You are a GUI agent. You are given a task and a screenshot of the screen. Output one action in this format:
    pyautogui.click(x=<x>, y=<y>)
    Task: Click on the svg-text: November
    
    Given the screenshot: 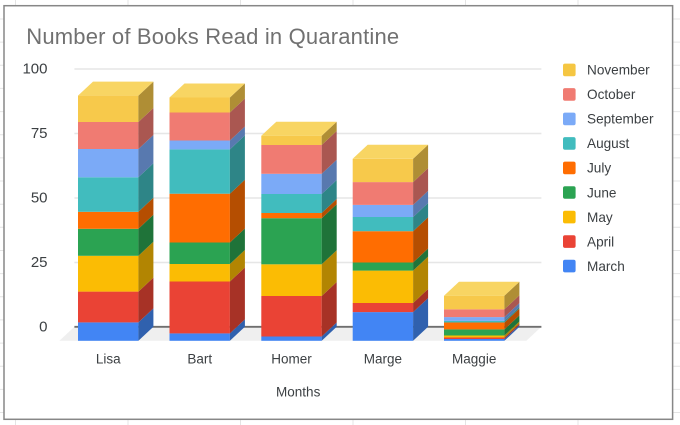 What is the action you would take?
    pyautogui.click(x=618, y=70)
    